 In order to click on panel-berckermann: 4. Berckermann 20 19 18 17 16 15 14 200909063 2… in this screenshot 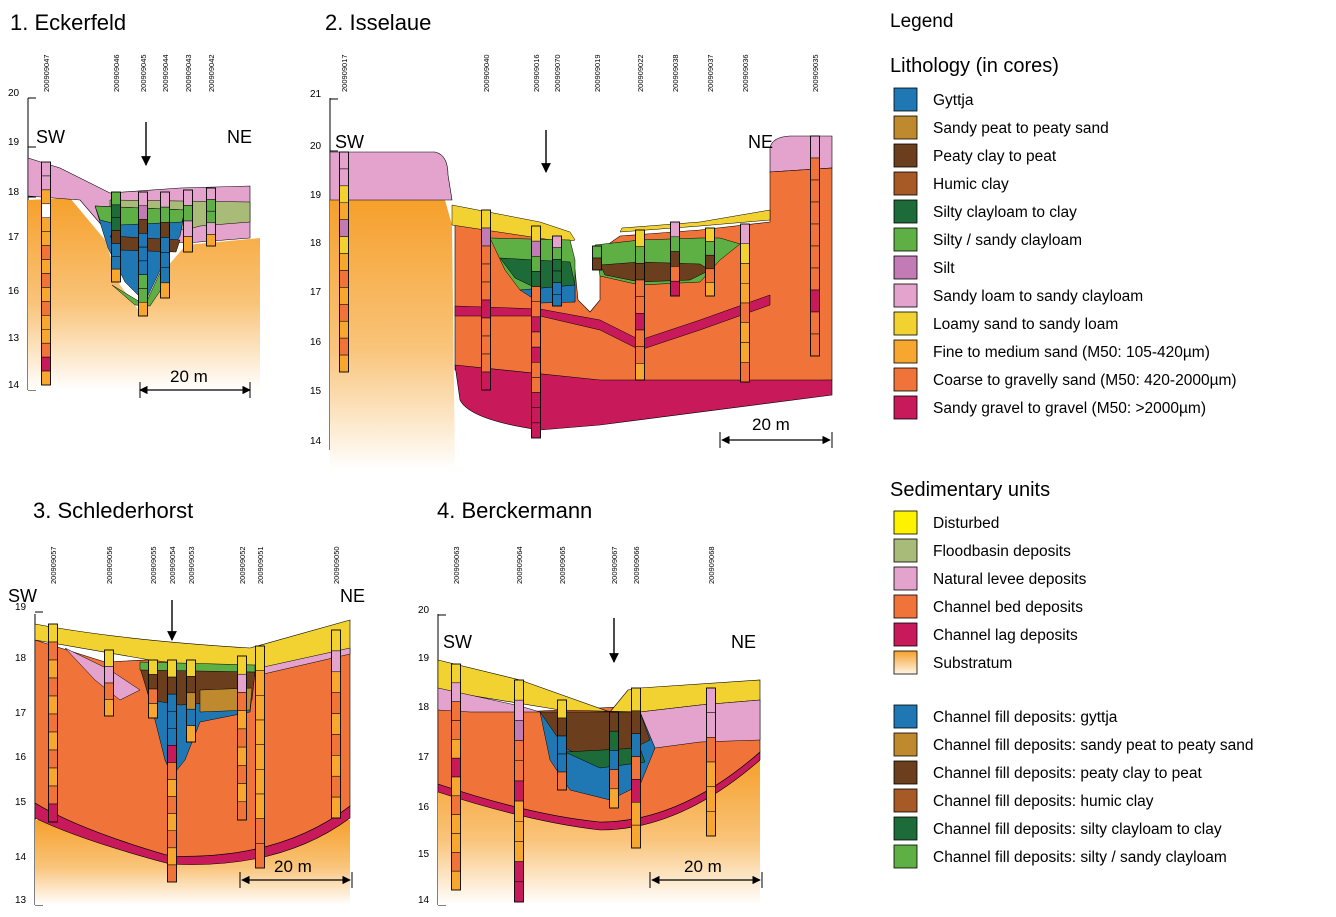, I will do `click(590, 702)`.